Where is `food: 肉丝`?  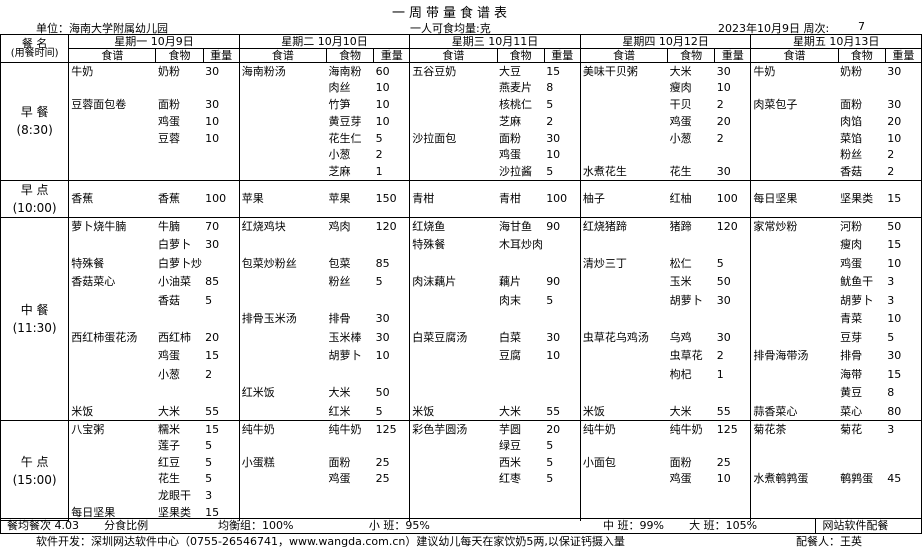
food: 肉丝 is located at coordinates (339, 88).